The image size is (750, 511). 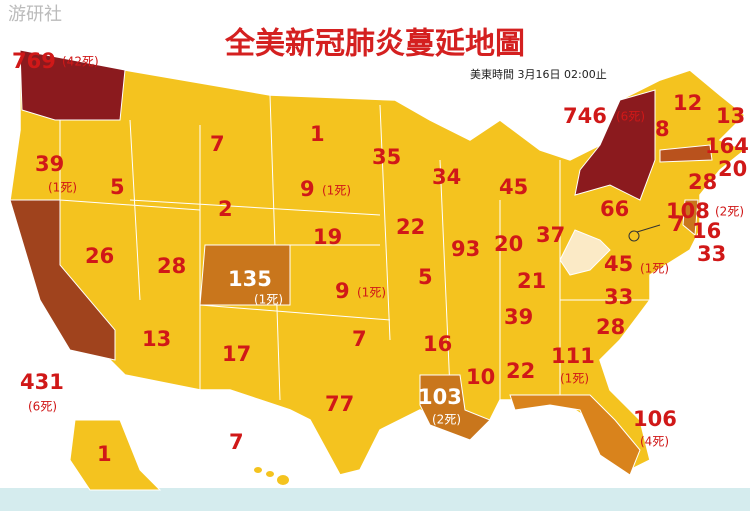 I want to click on state-count: 21, so click(x=531, y=281).